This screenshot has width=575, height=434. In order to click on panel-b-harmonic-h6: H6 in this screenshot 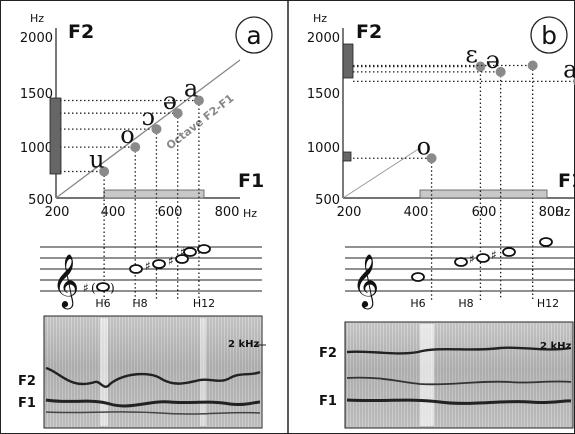, I will do `click(417, 303)`.